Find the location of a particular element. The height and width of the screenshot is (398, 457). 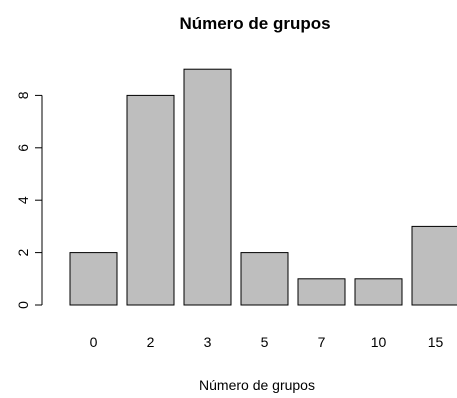

x-tick-label-7: 7 is located at coordinates (322, 342).